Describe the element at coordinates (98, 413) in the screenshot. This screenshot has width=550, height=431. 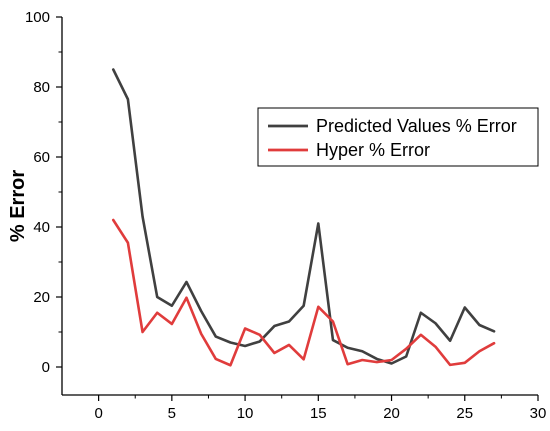
I see `x-tick-label: 0` at that location.